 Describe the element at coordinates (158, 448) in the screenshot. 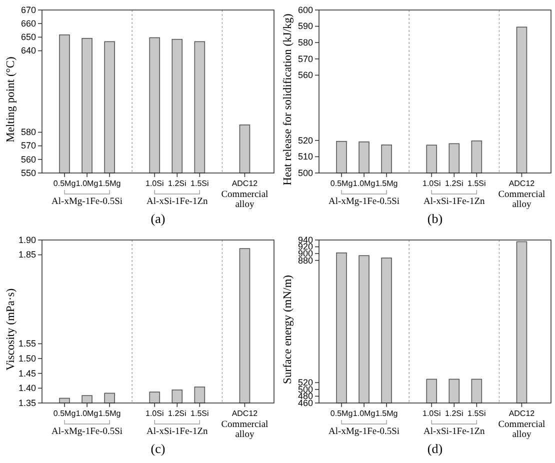

I see `text: (c)` at that location.